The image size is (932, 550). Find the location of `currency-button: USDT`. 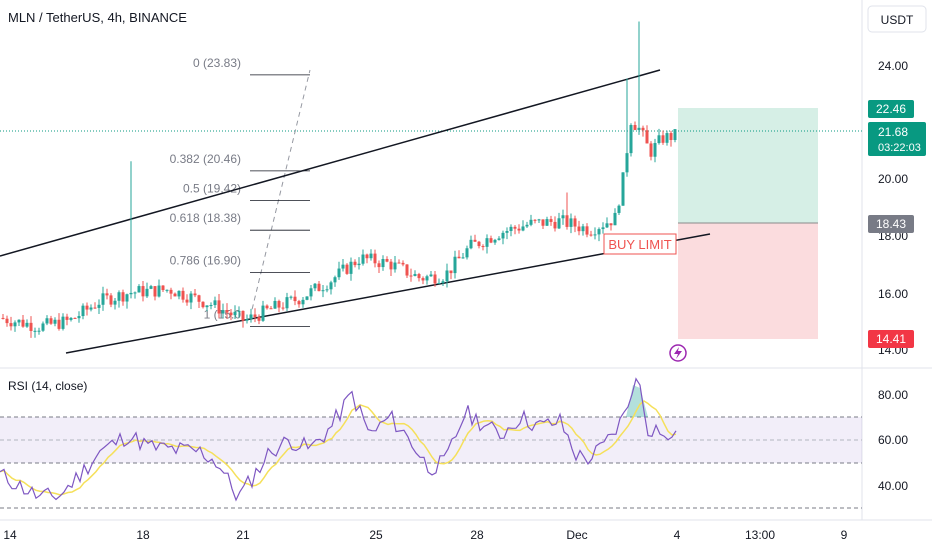

currency-button: USDT is located at coordinates (897, 19).